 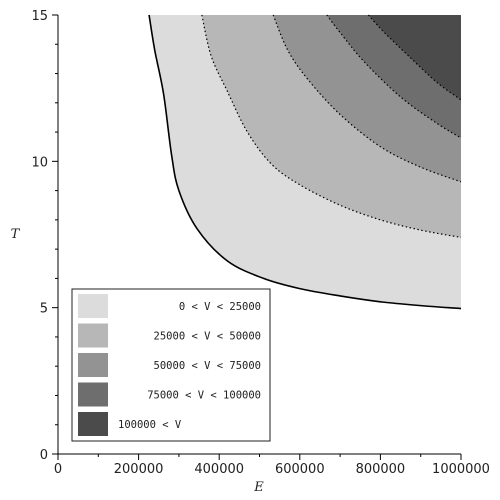 What do you see at coordinates (58, 469) in the screenshot?
I see `x-tick-label: 0` at bounding box center [58, 469].